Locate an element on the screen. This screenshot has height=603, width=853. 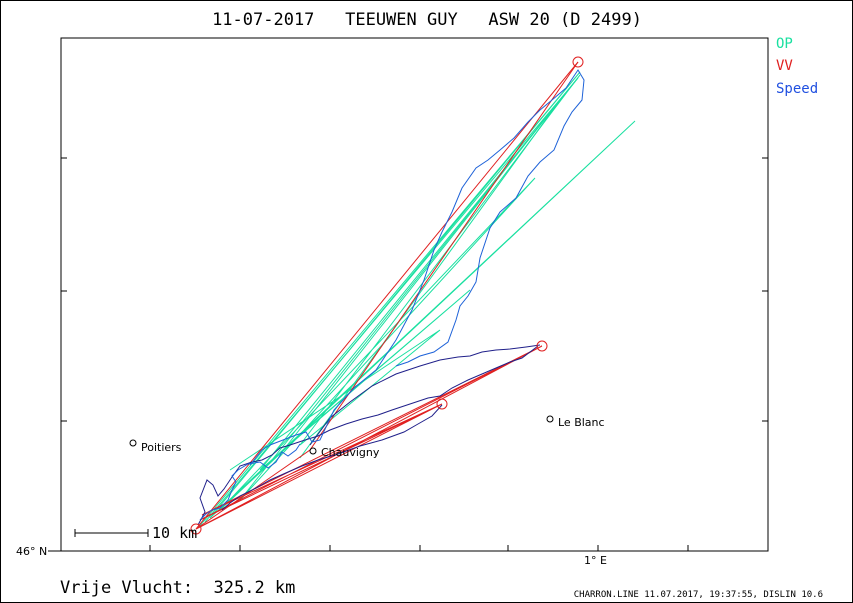
place-poitiers: Poitiers is located at coordinates (161, 447).